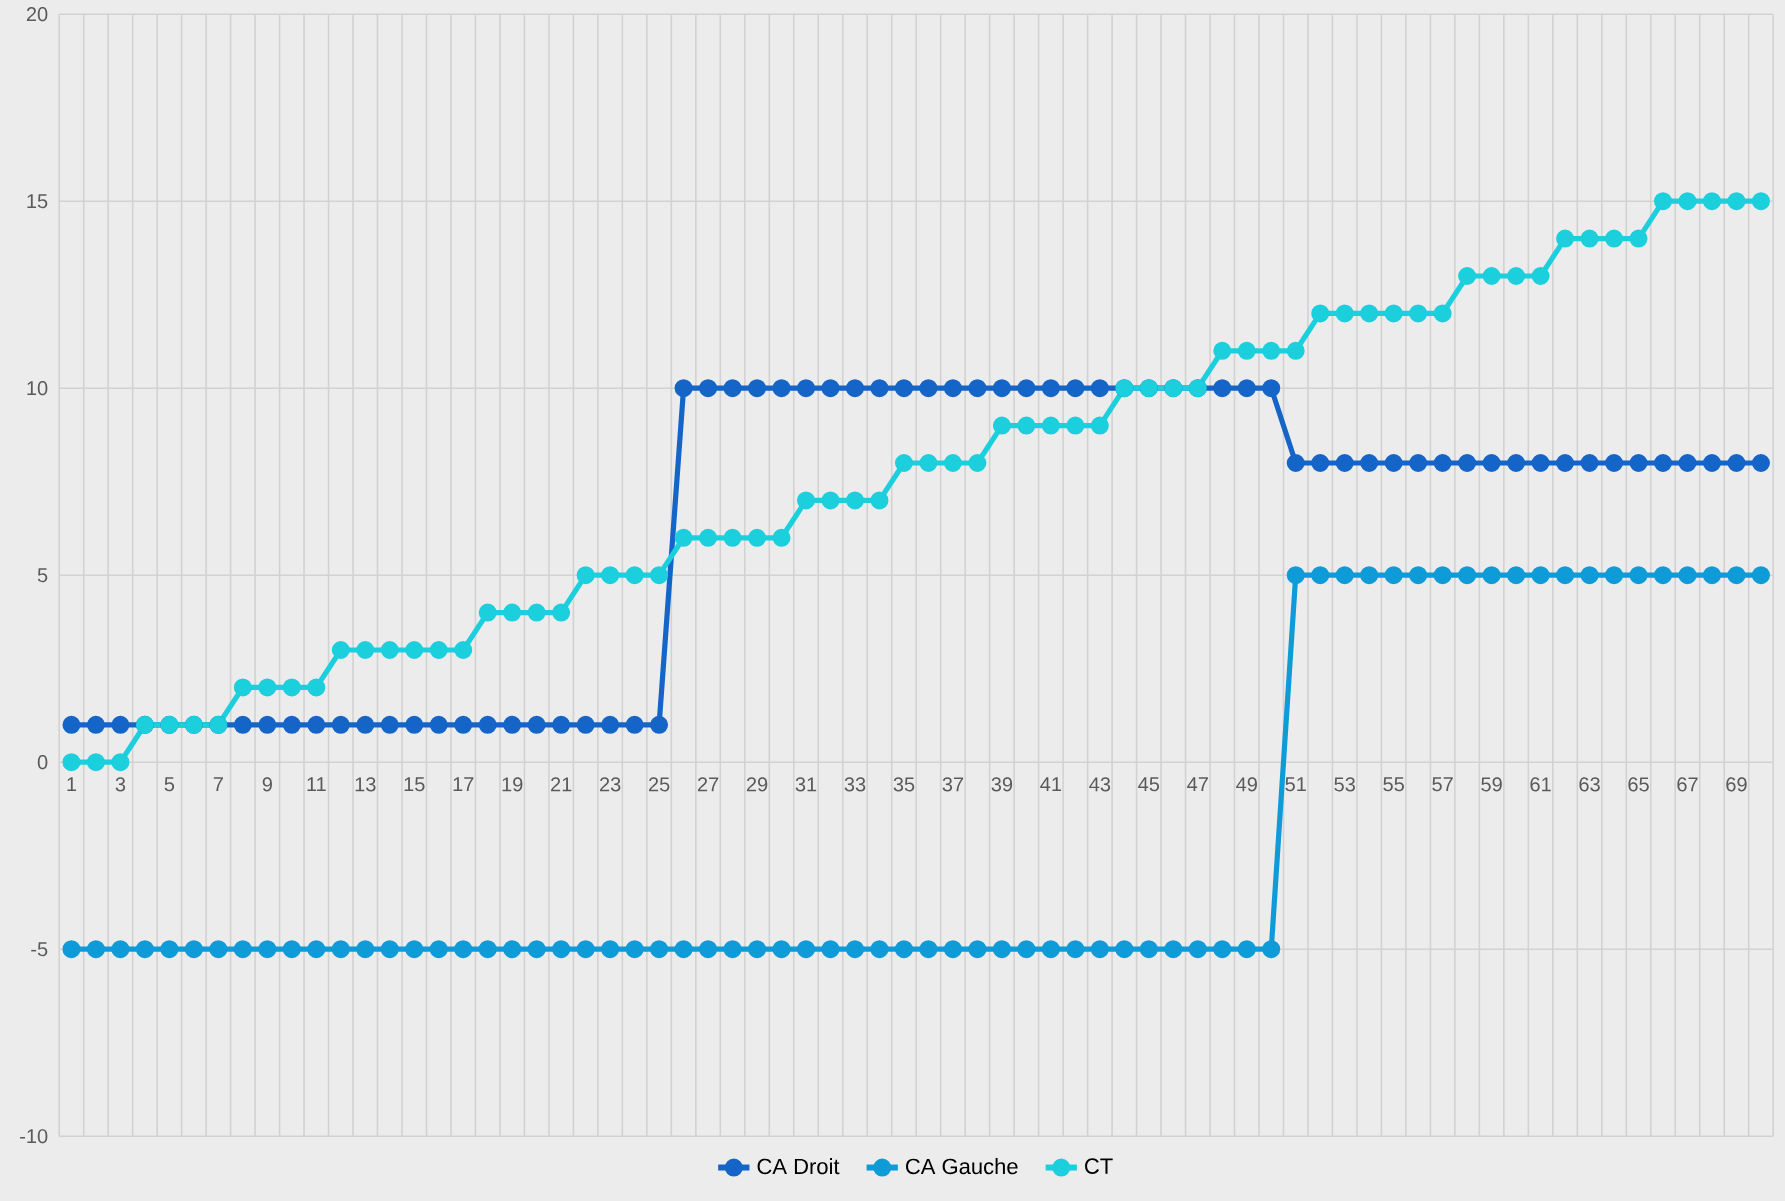  What do you see at coordinates (561, 784) in the screenshot?
I see `x-tick-label: 21` at bounding box center [561, 784].